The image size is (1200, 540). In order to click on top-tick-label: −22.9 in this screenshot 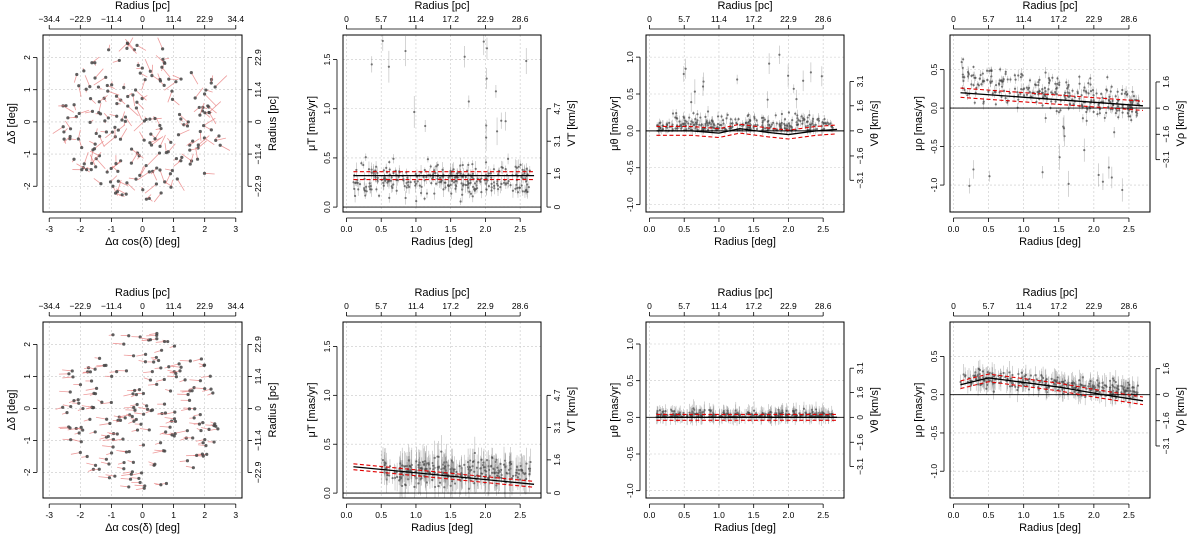, I will do `click(81, 19)`.